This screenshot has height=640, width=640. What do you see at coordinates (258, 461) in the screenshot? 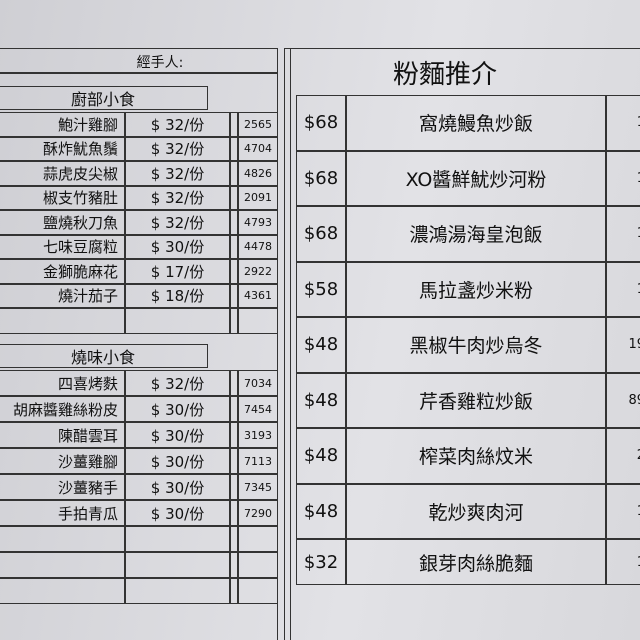
I see `item-code: 7113` at bounding box center [258, 461].